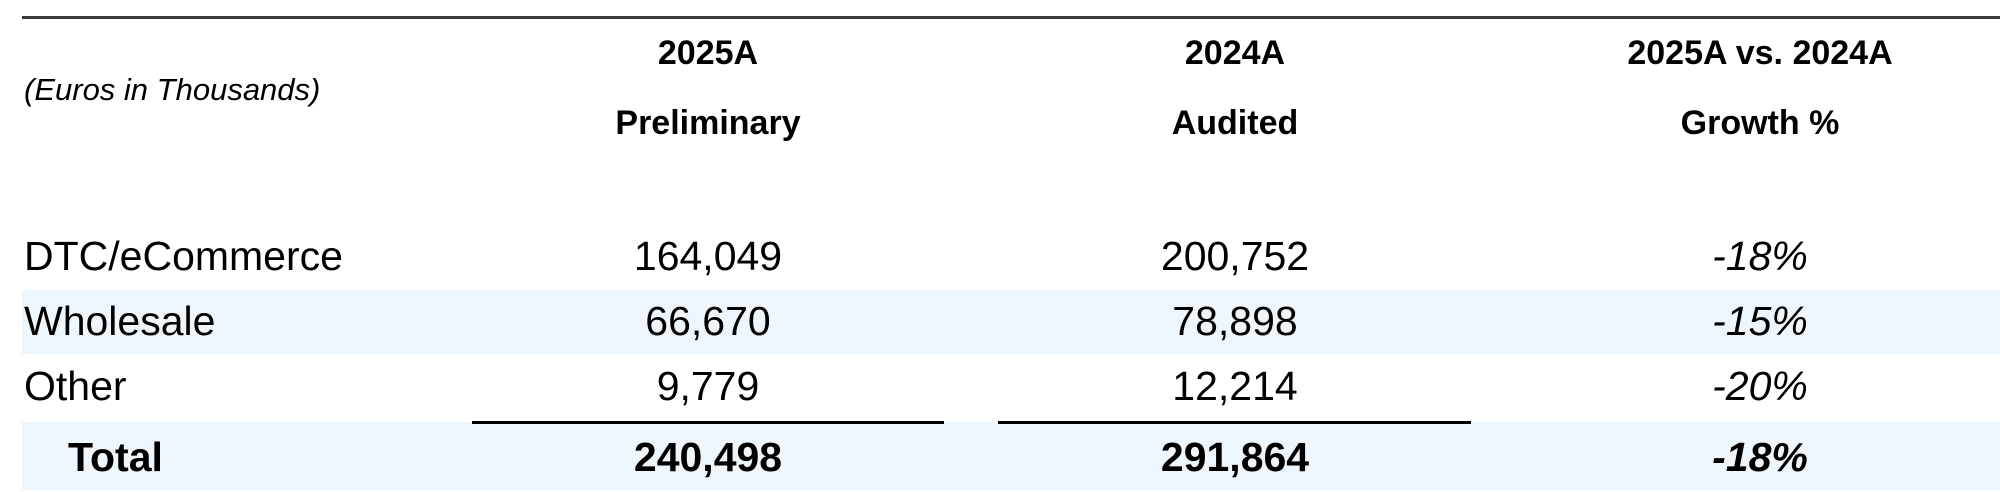 The image size is (2000, 492). I want to click on row-dtc-2025: 164,049, so click(708, 256).